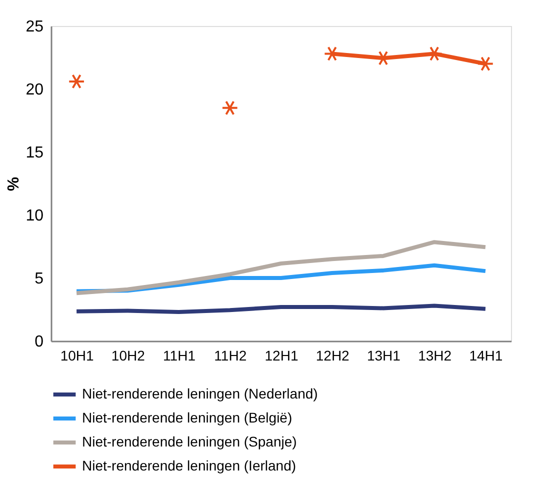 Image resolution: width=535 pixels, height=490 pixels. Describe the element at coordinates (486, 356) in the screenshot. I see `x-tick-label: 14H1` at that location.